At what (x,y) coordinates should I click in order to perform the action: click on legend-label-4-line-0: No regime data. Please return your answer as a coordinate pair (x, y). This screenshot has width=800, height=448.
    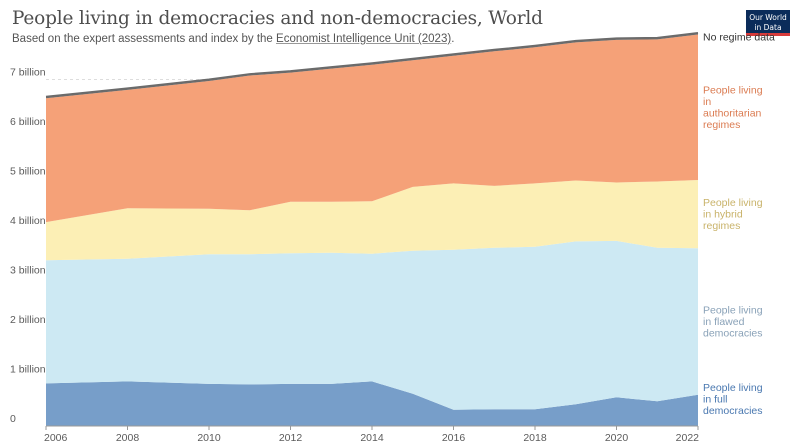
    Looking at the image, I should click on (739, 37).